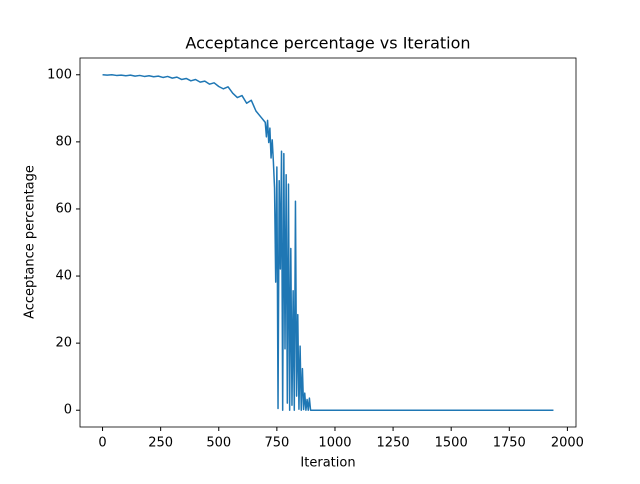 This screenshot has height=484, width=640. Describe the element at coordinates (567, 443) in the screenshot. I see `x-tick-label: 2000` at that location.